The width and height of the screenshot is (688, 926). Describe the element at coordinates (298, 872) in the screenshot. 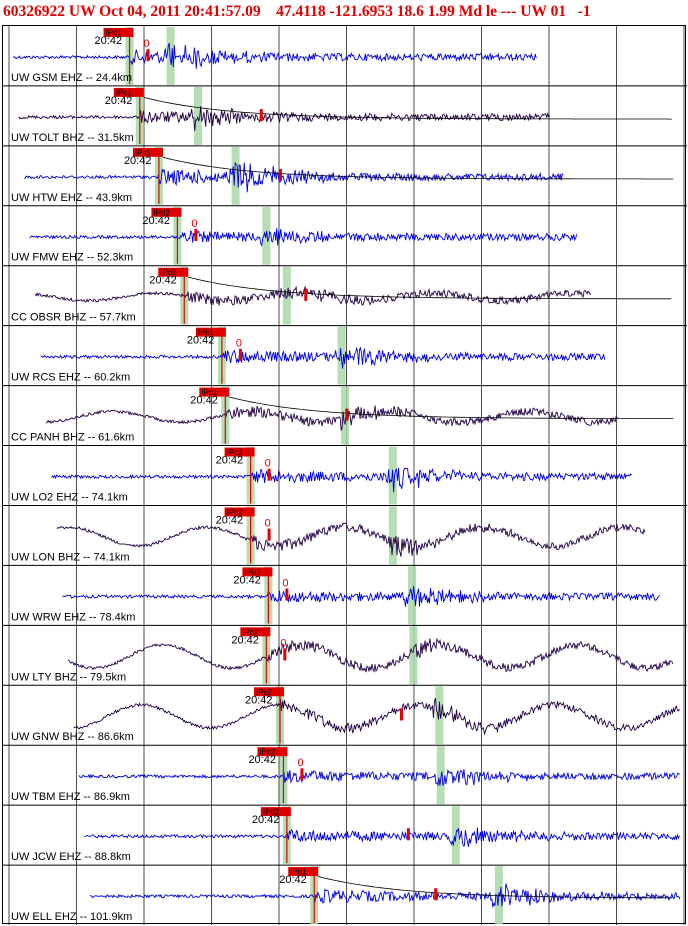

I see `pick-label: IPd1` at that location.